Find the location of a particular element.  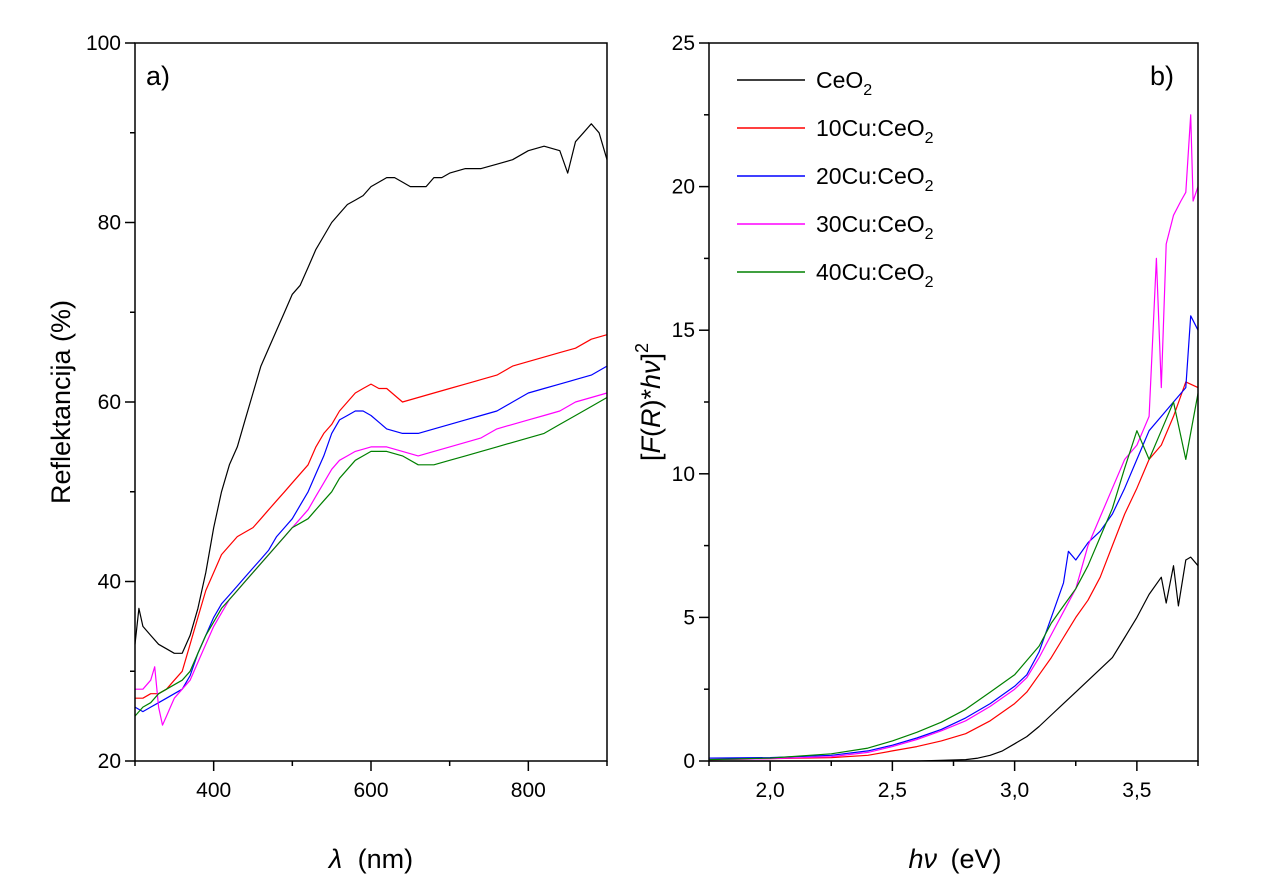

panel-a-x-tick-label: 800 is located at coordinates (528, 790).